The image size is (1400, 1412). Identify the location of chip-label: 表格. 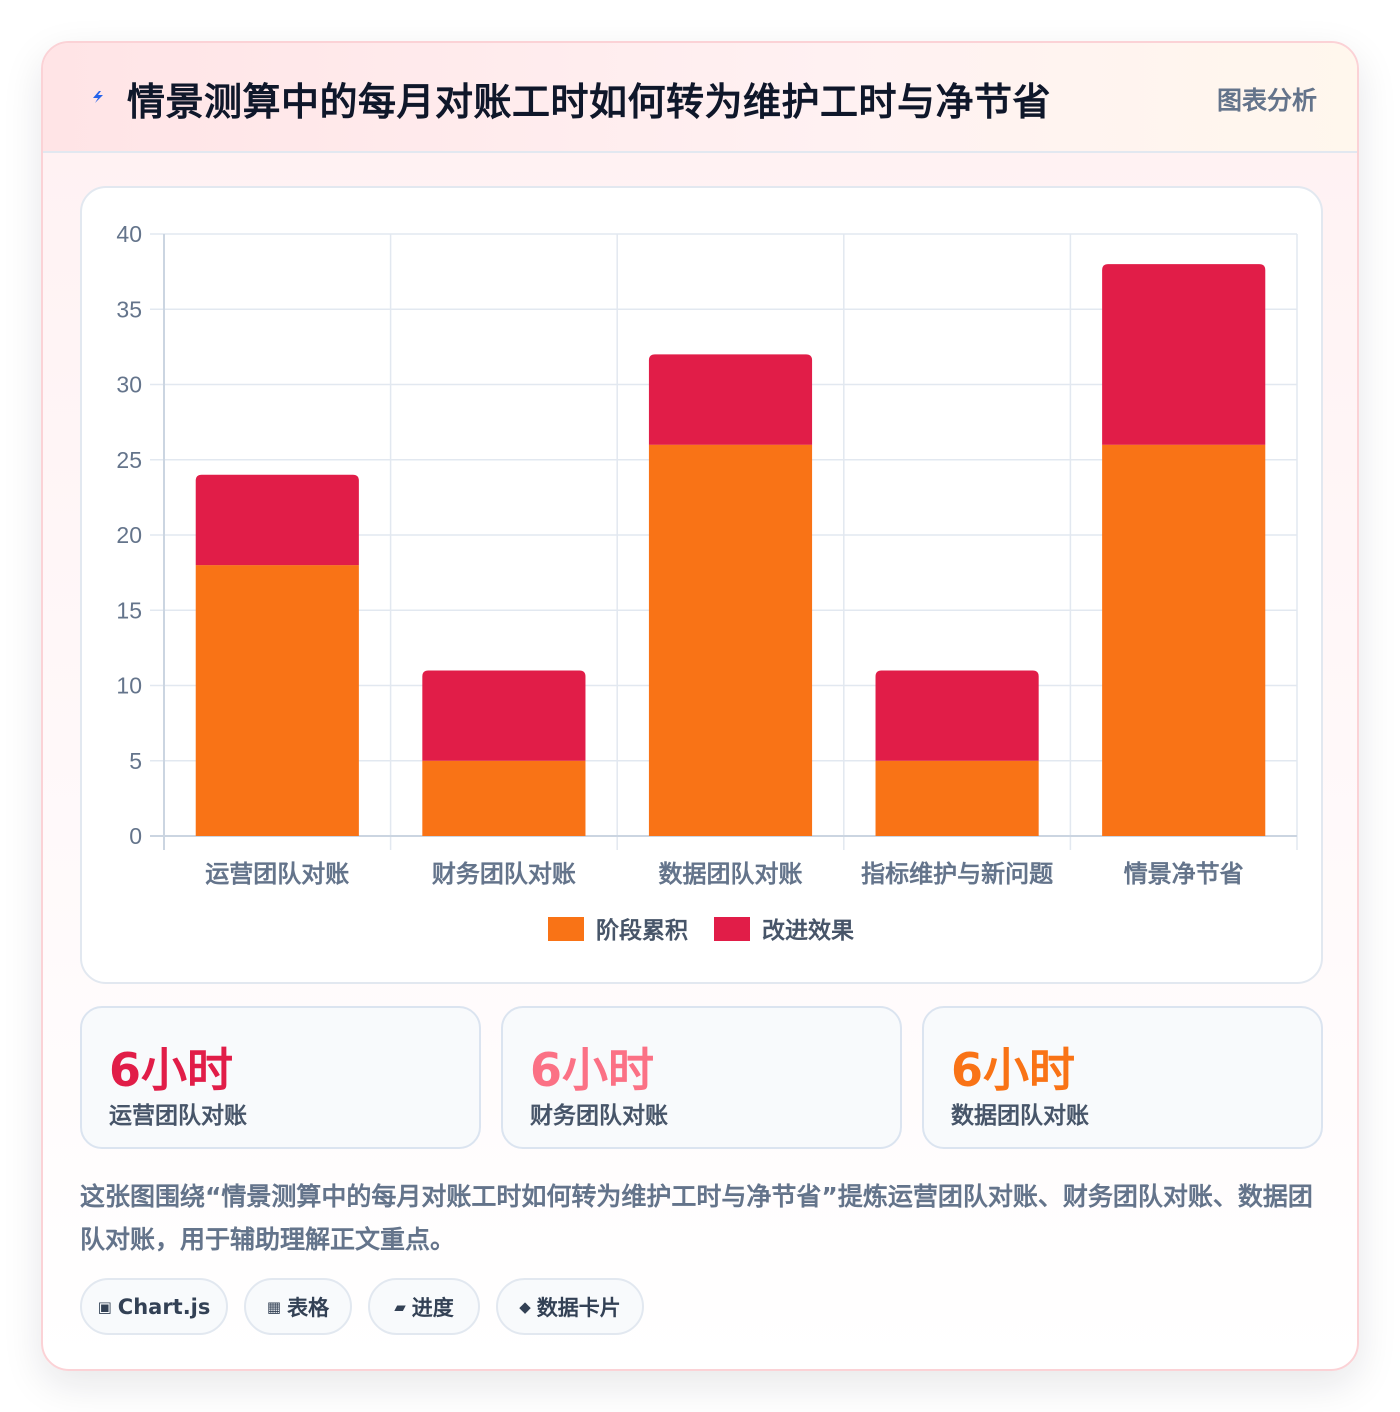
(308, 1307).